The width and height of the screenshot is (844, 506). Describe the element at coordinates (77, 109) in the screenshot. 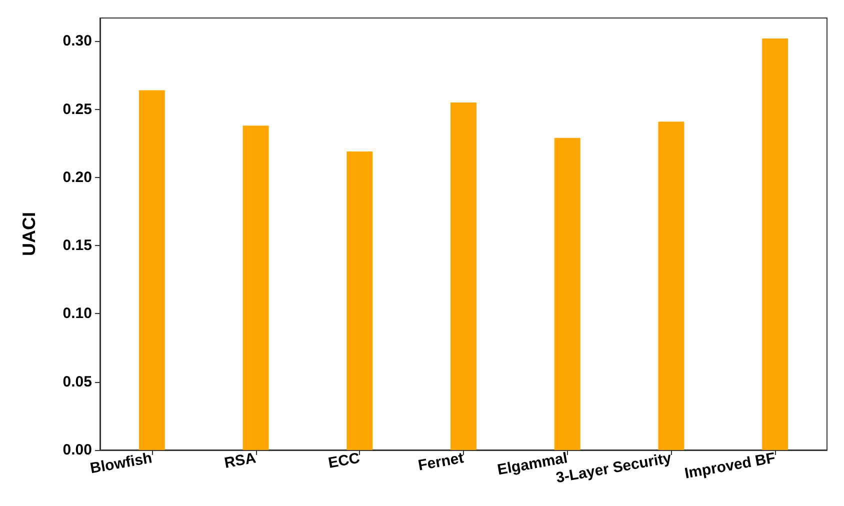

I see `y-tick-label: 0.25` at that location.